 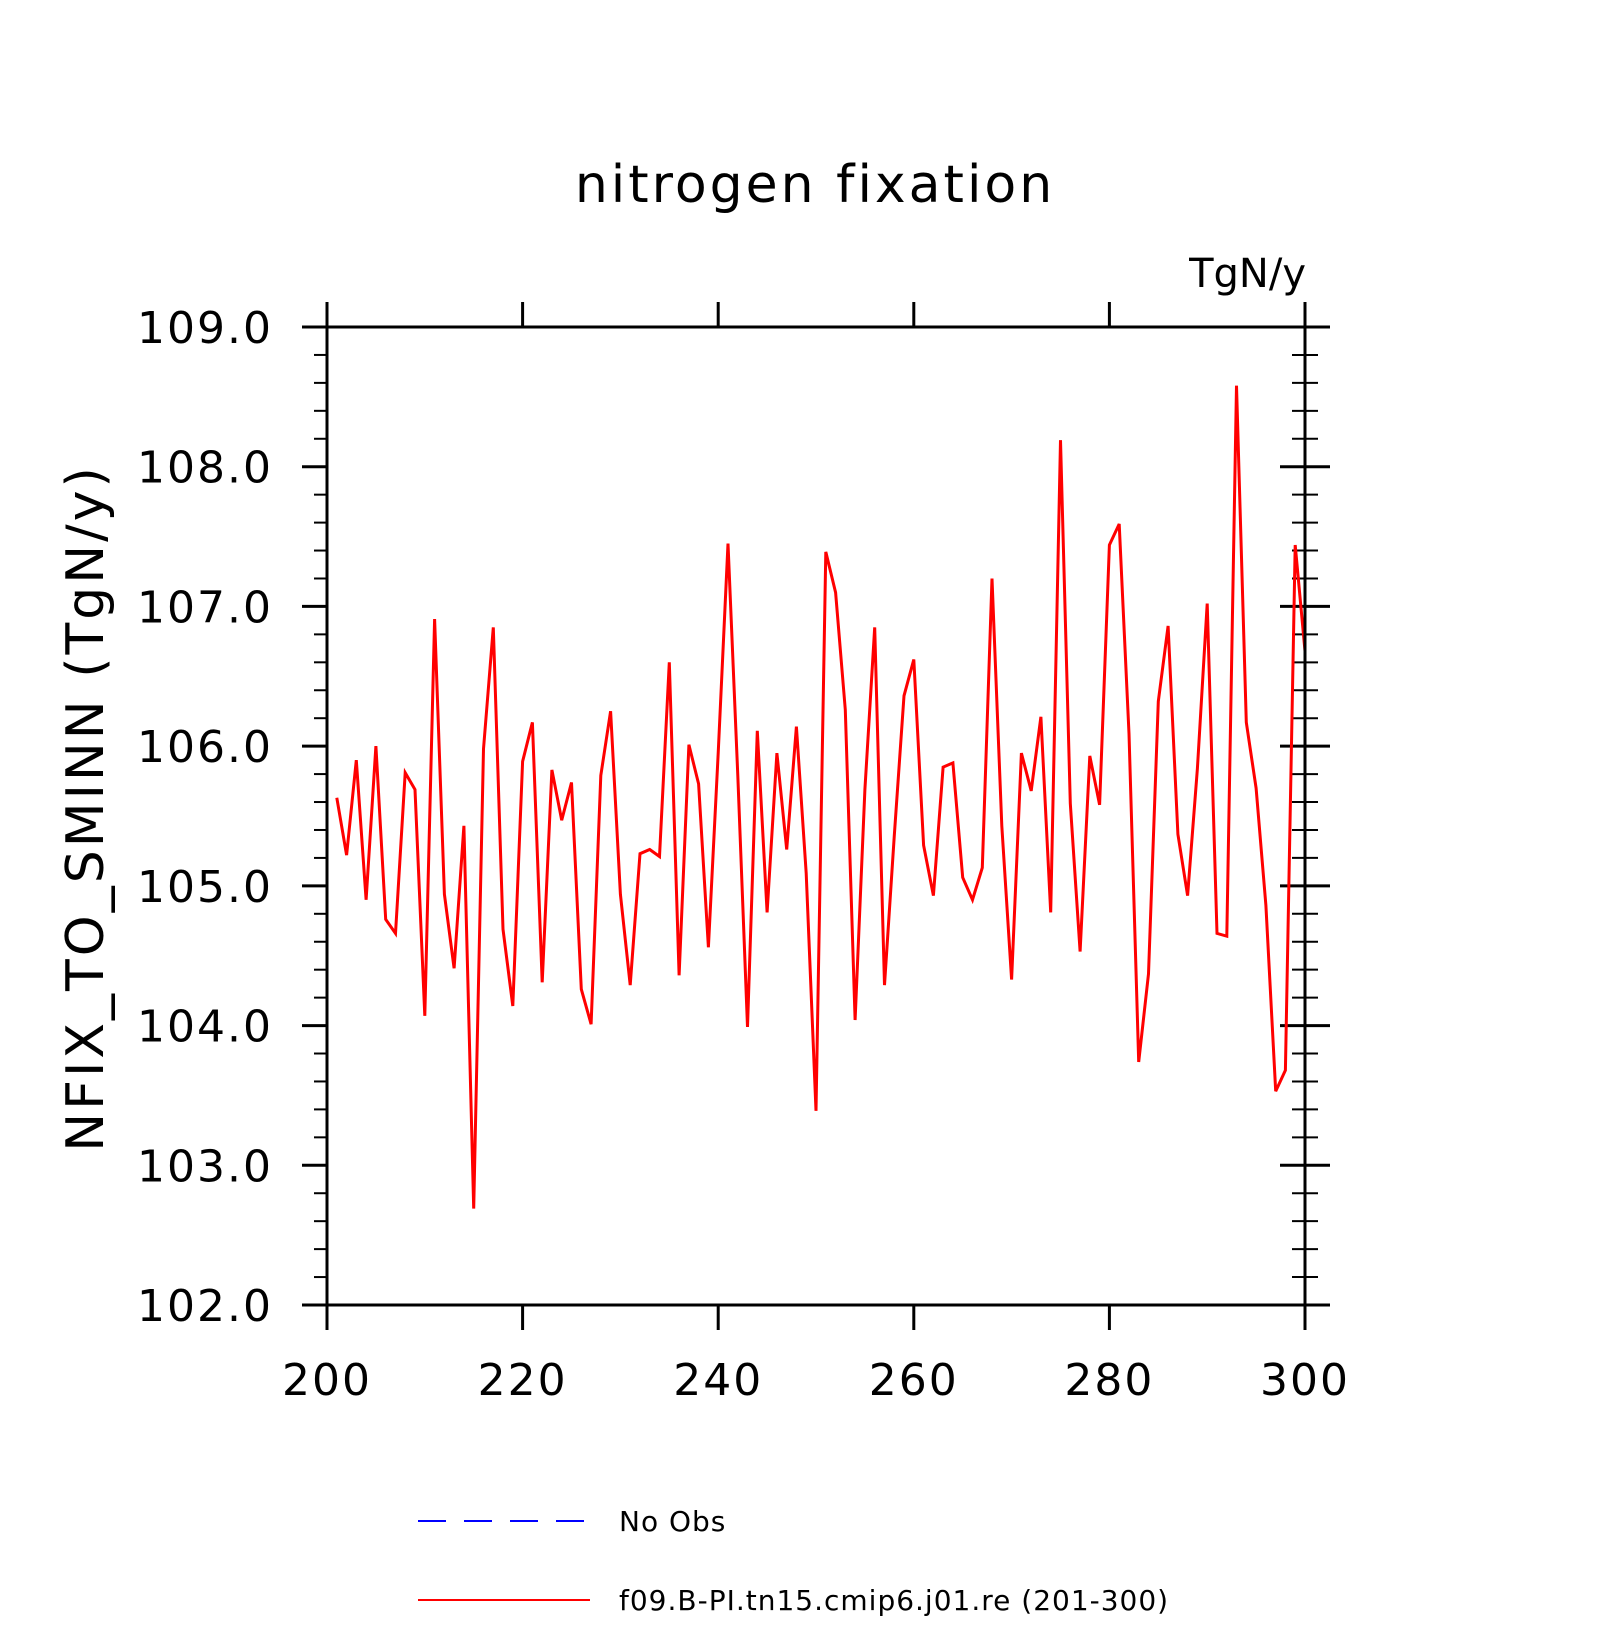 What do you see at coordinates (815, 185) in the screenshot?
I see `chart-title: nitrogen fixation` at bounding box center [815, 185].